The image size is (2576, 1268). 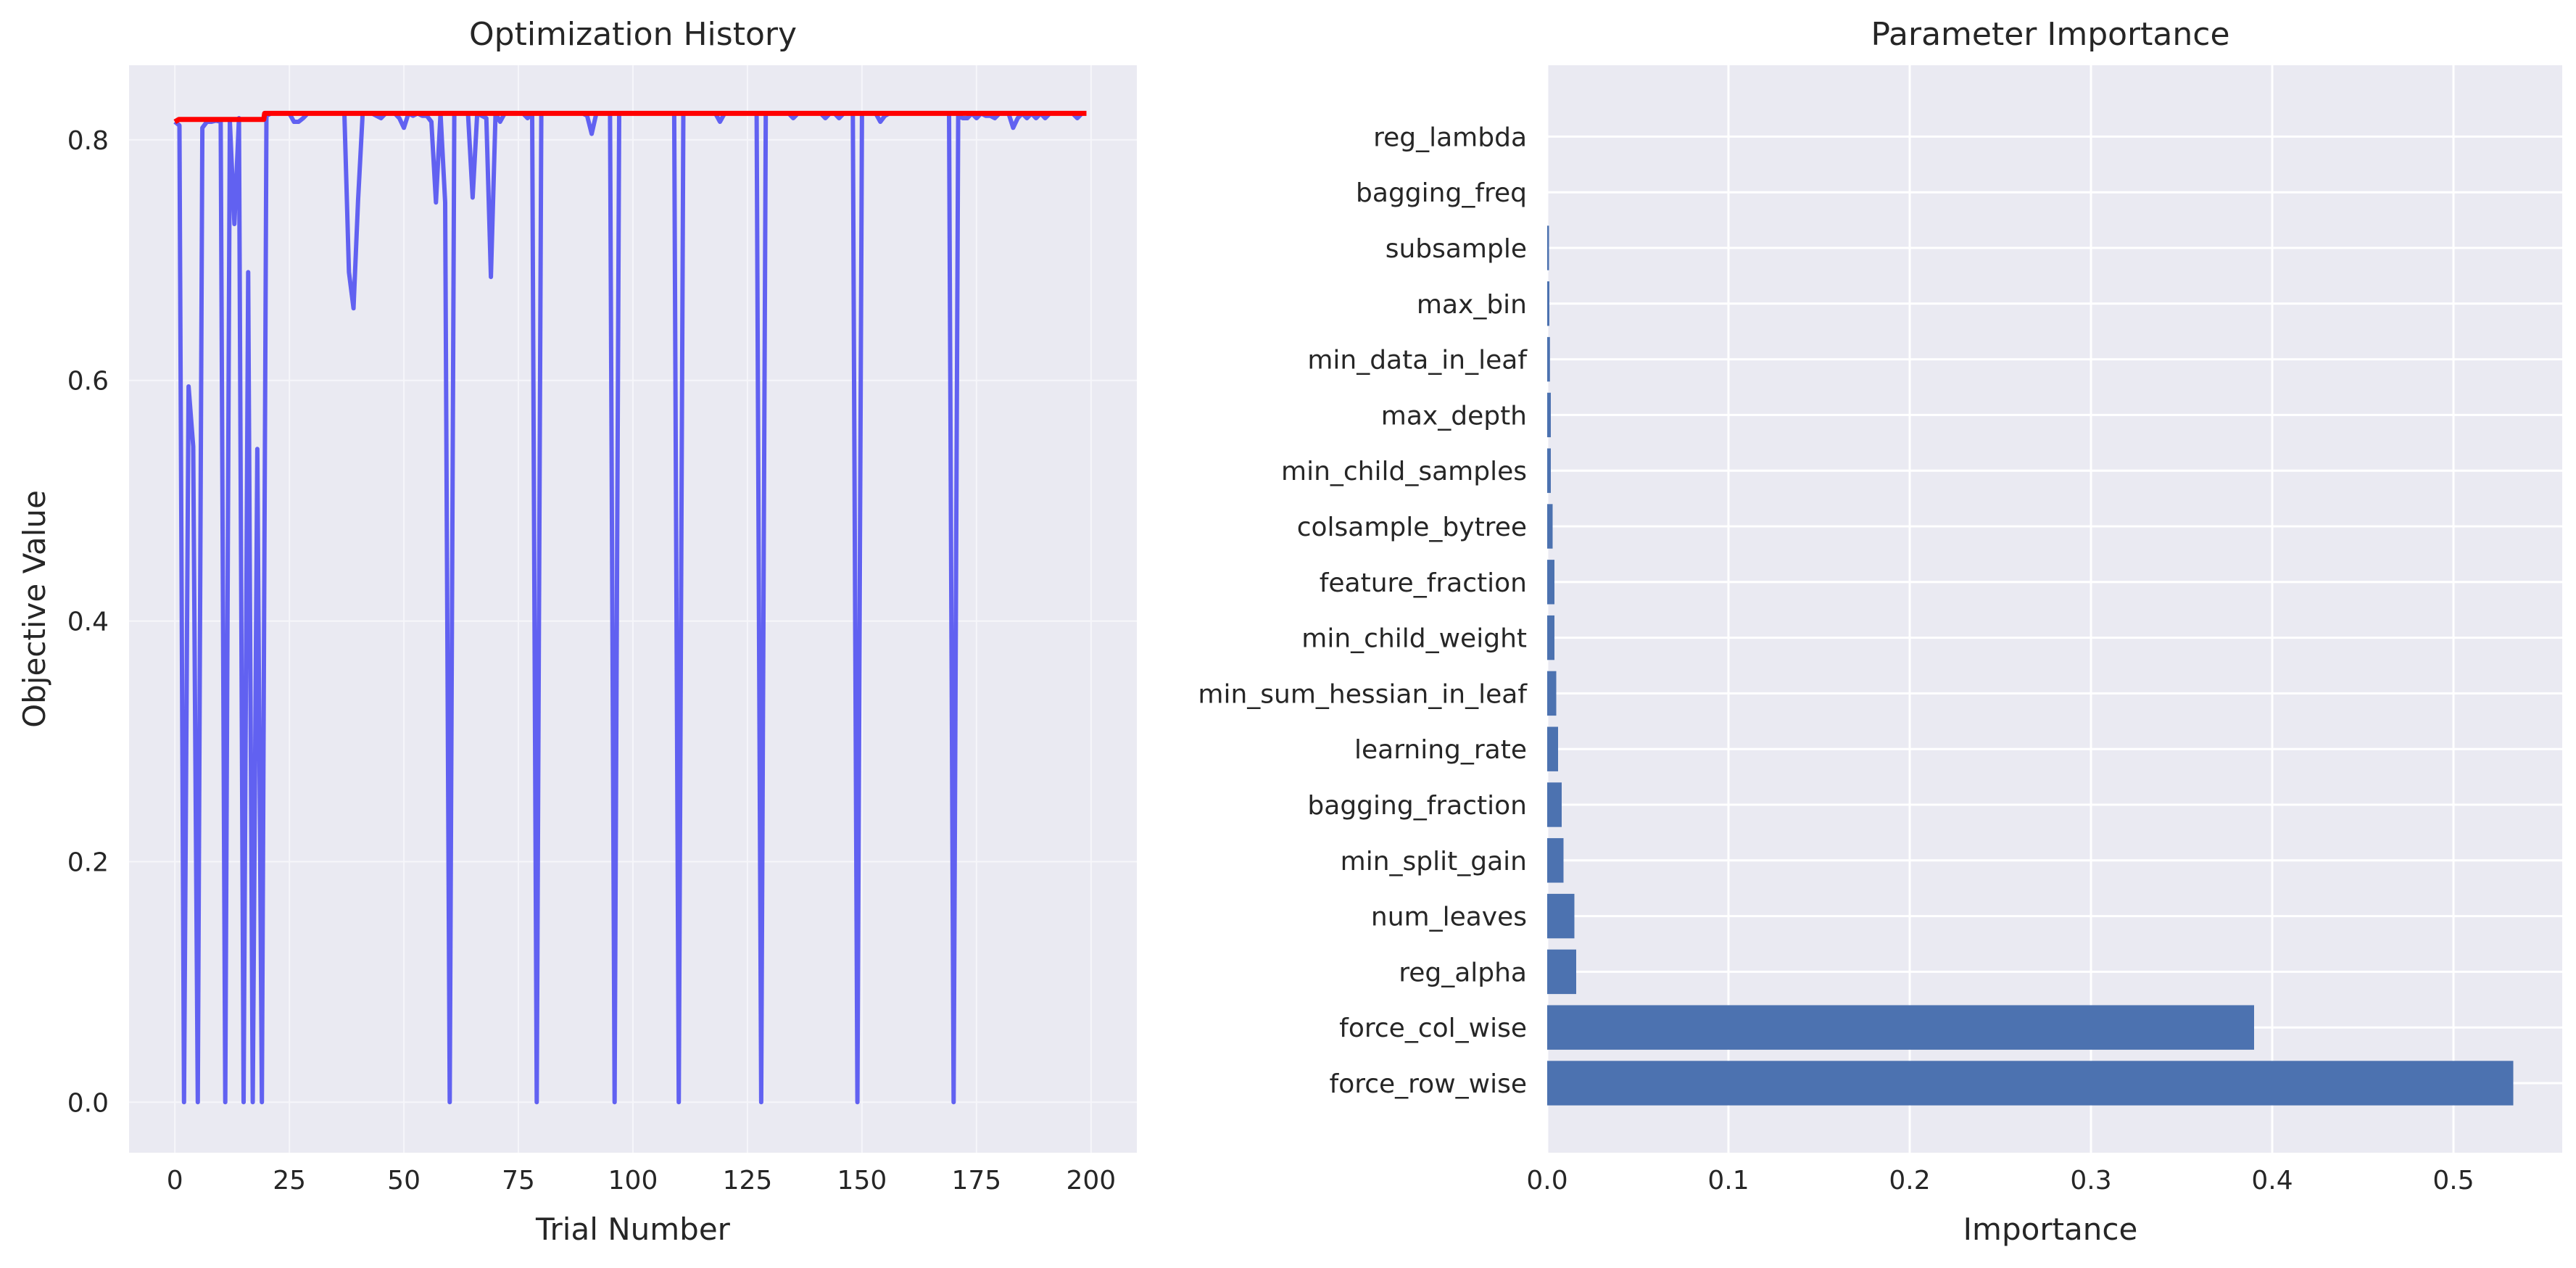 I want to click on category-label: min_child_weight, so click(x=1414, y=639).